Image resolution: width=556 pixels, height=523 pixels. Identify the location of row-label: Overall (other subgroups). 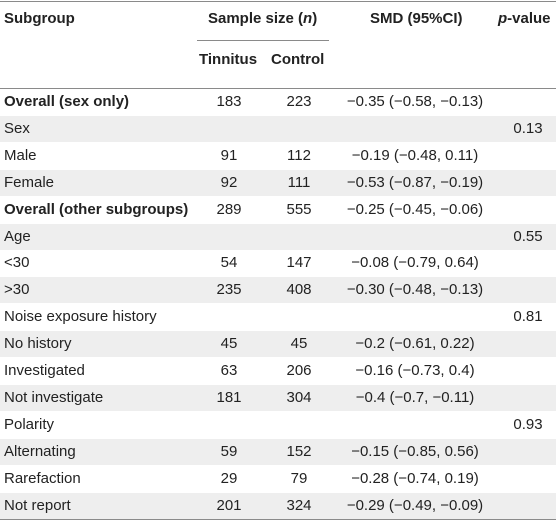
(96, 209).